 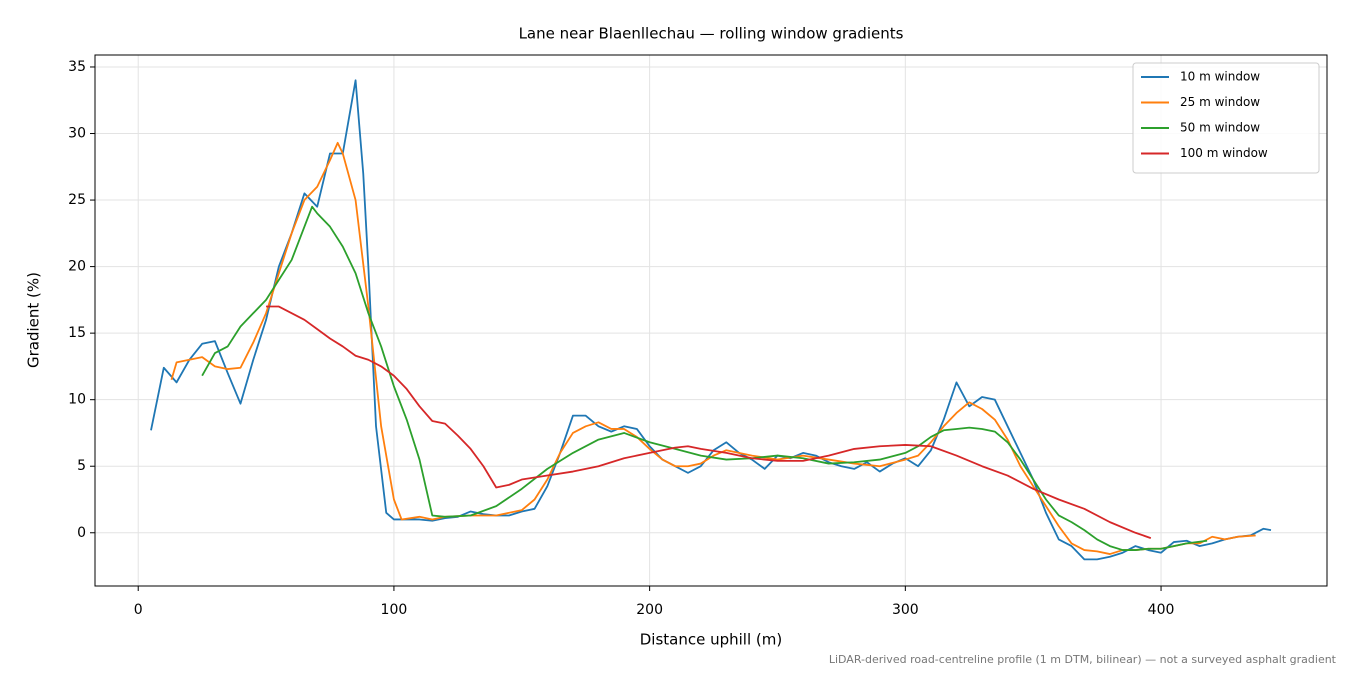 What do you see at coordinates (905, 610) in the screenshot?
I see `x-tick-label: 300` at bounding box center [905, 610].